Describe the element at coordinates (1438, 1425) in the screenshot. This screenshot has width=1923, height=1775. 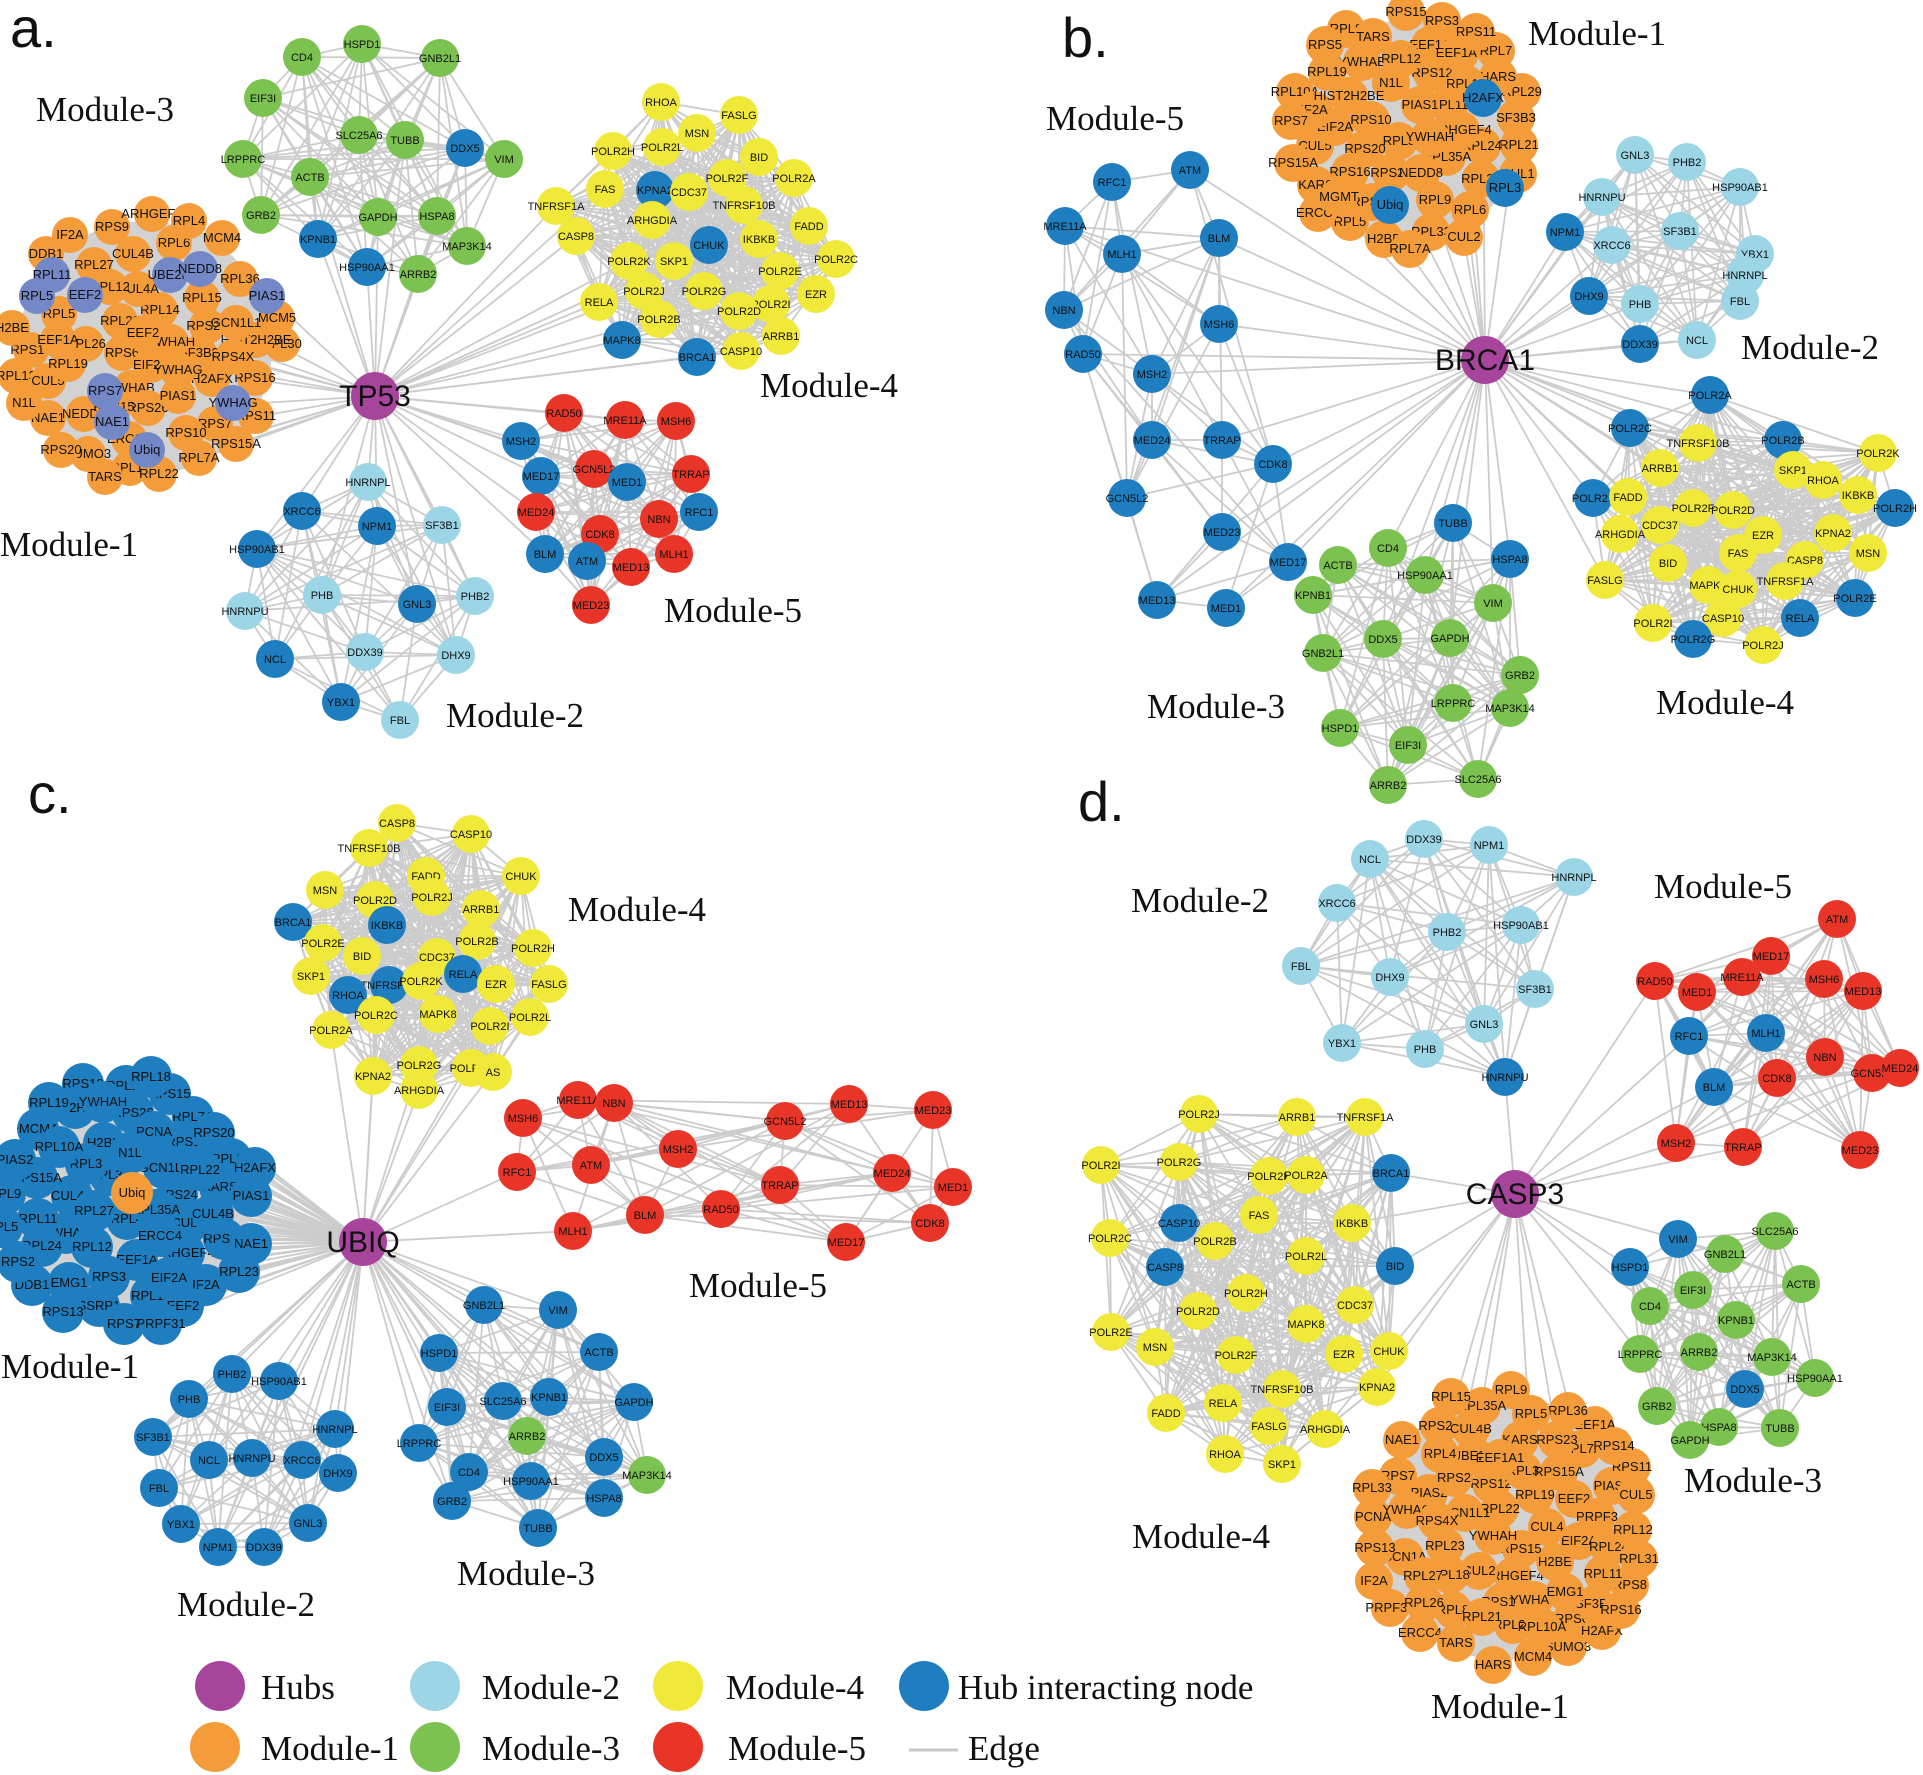
I see `svg-text: RPS26` at that location.